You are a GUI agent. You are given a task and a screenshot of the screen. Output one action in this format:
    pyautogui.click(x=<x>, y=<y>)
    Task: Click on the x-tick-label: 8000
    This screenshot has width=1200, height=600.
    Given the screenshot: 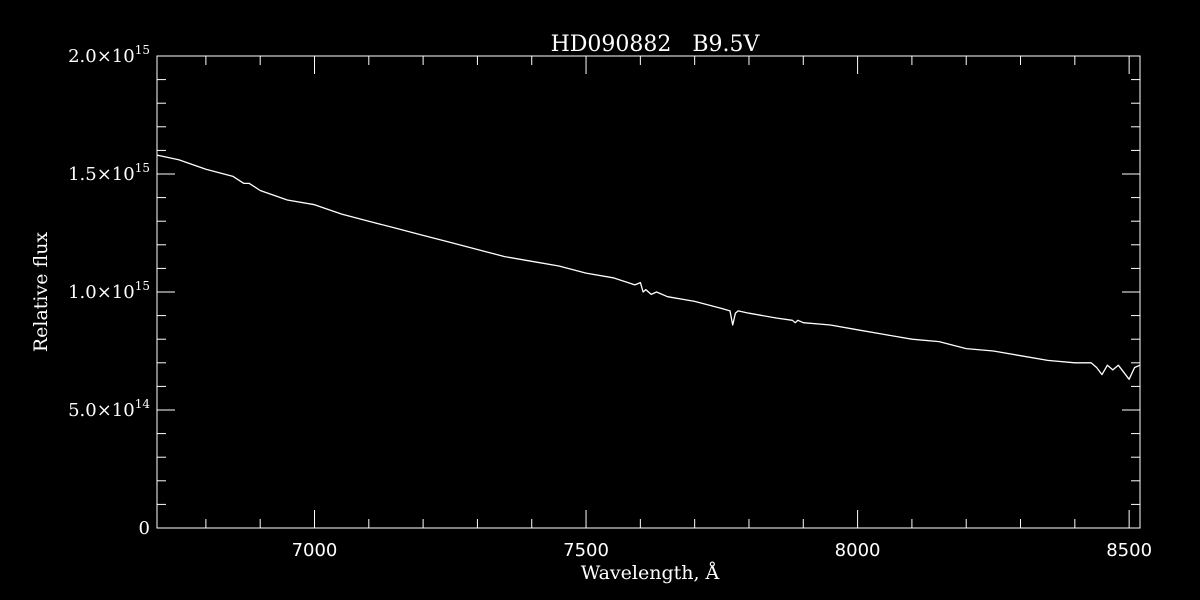 What is the action you would take?
    pyautogui.click(x=858, y=550)
    